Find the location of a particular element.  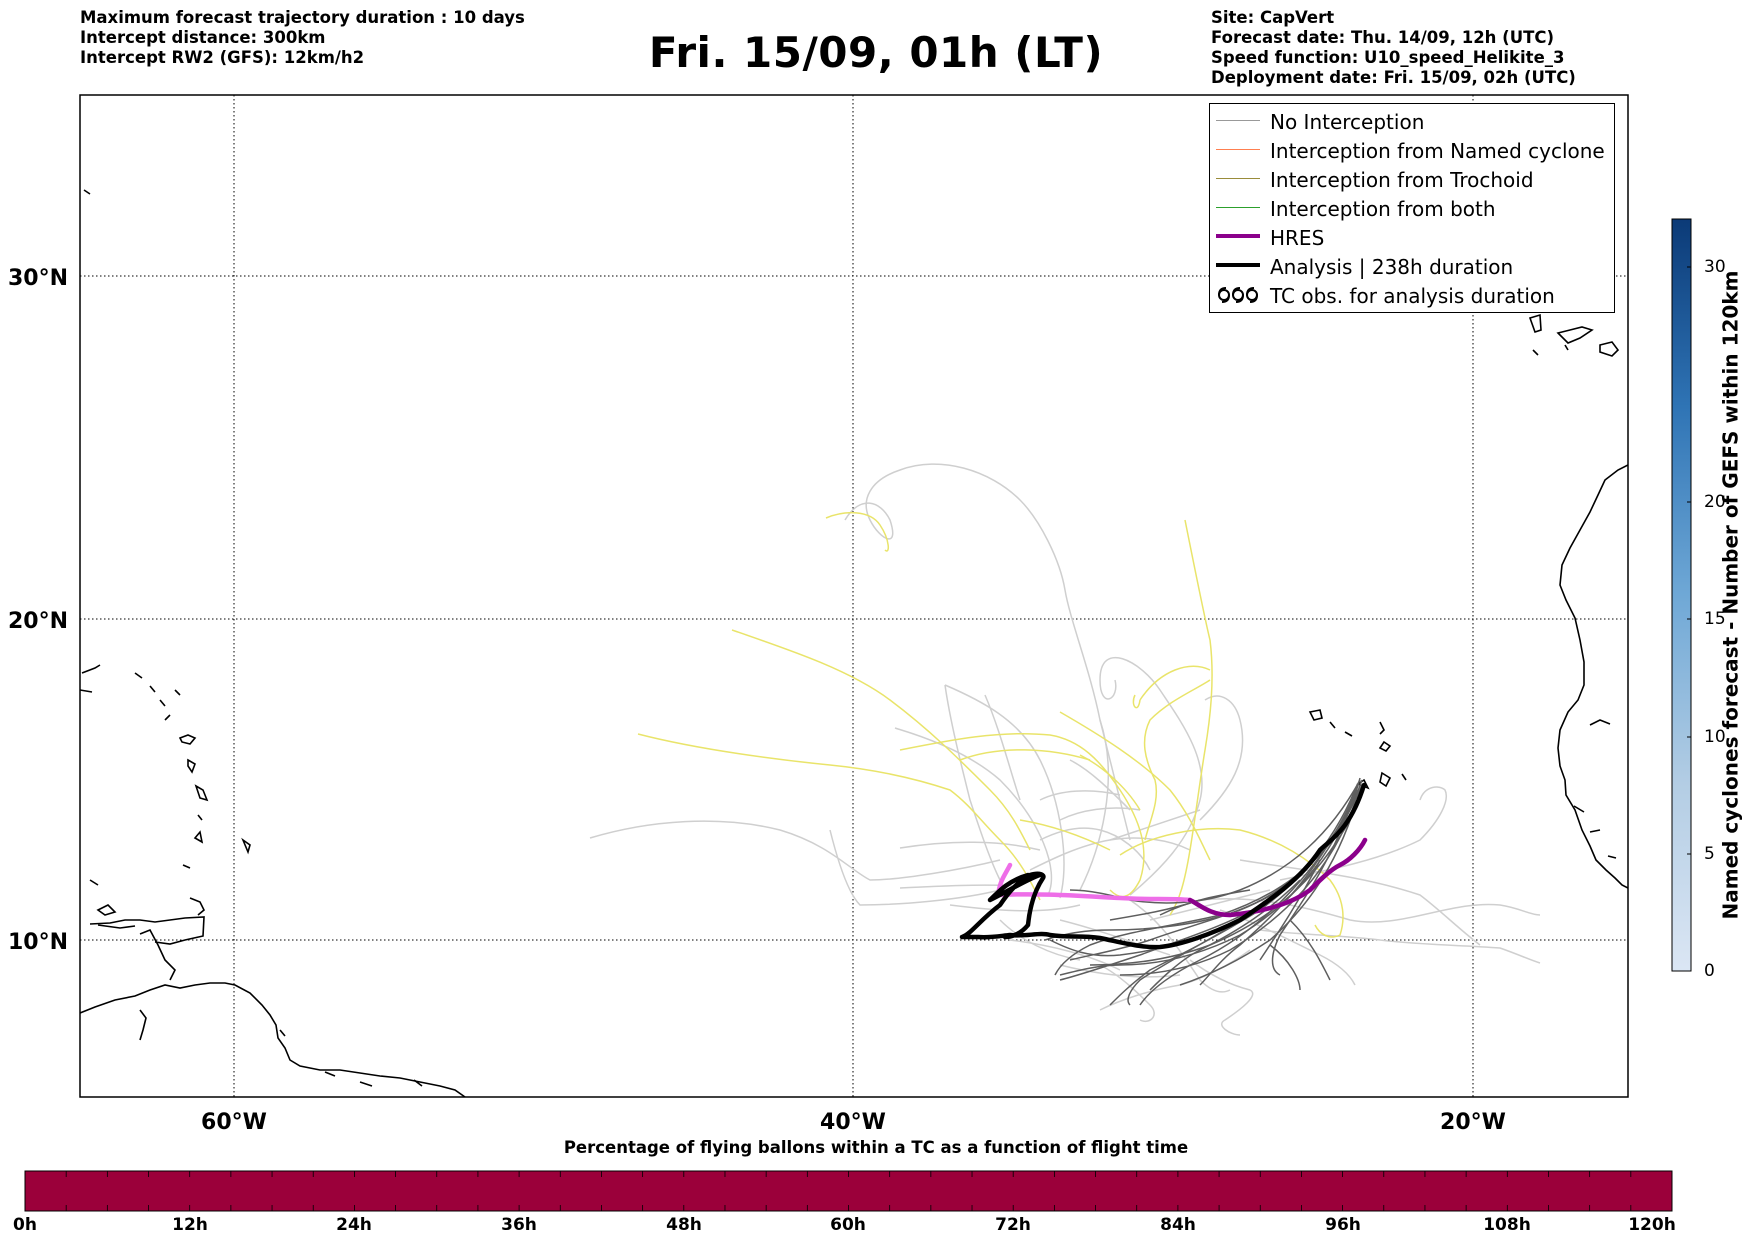

flight-time-tick: 96h is located at coordinates (1343, 1225).